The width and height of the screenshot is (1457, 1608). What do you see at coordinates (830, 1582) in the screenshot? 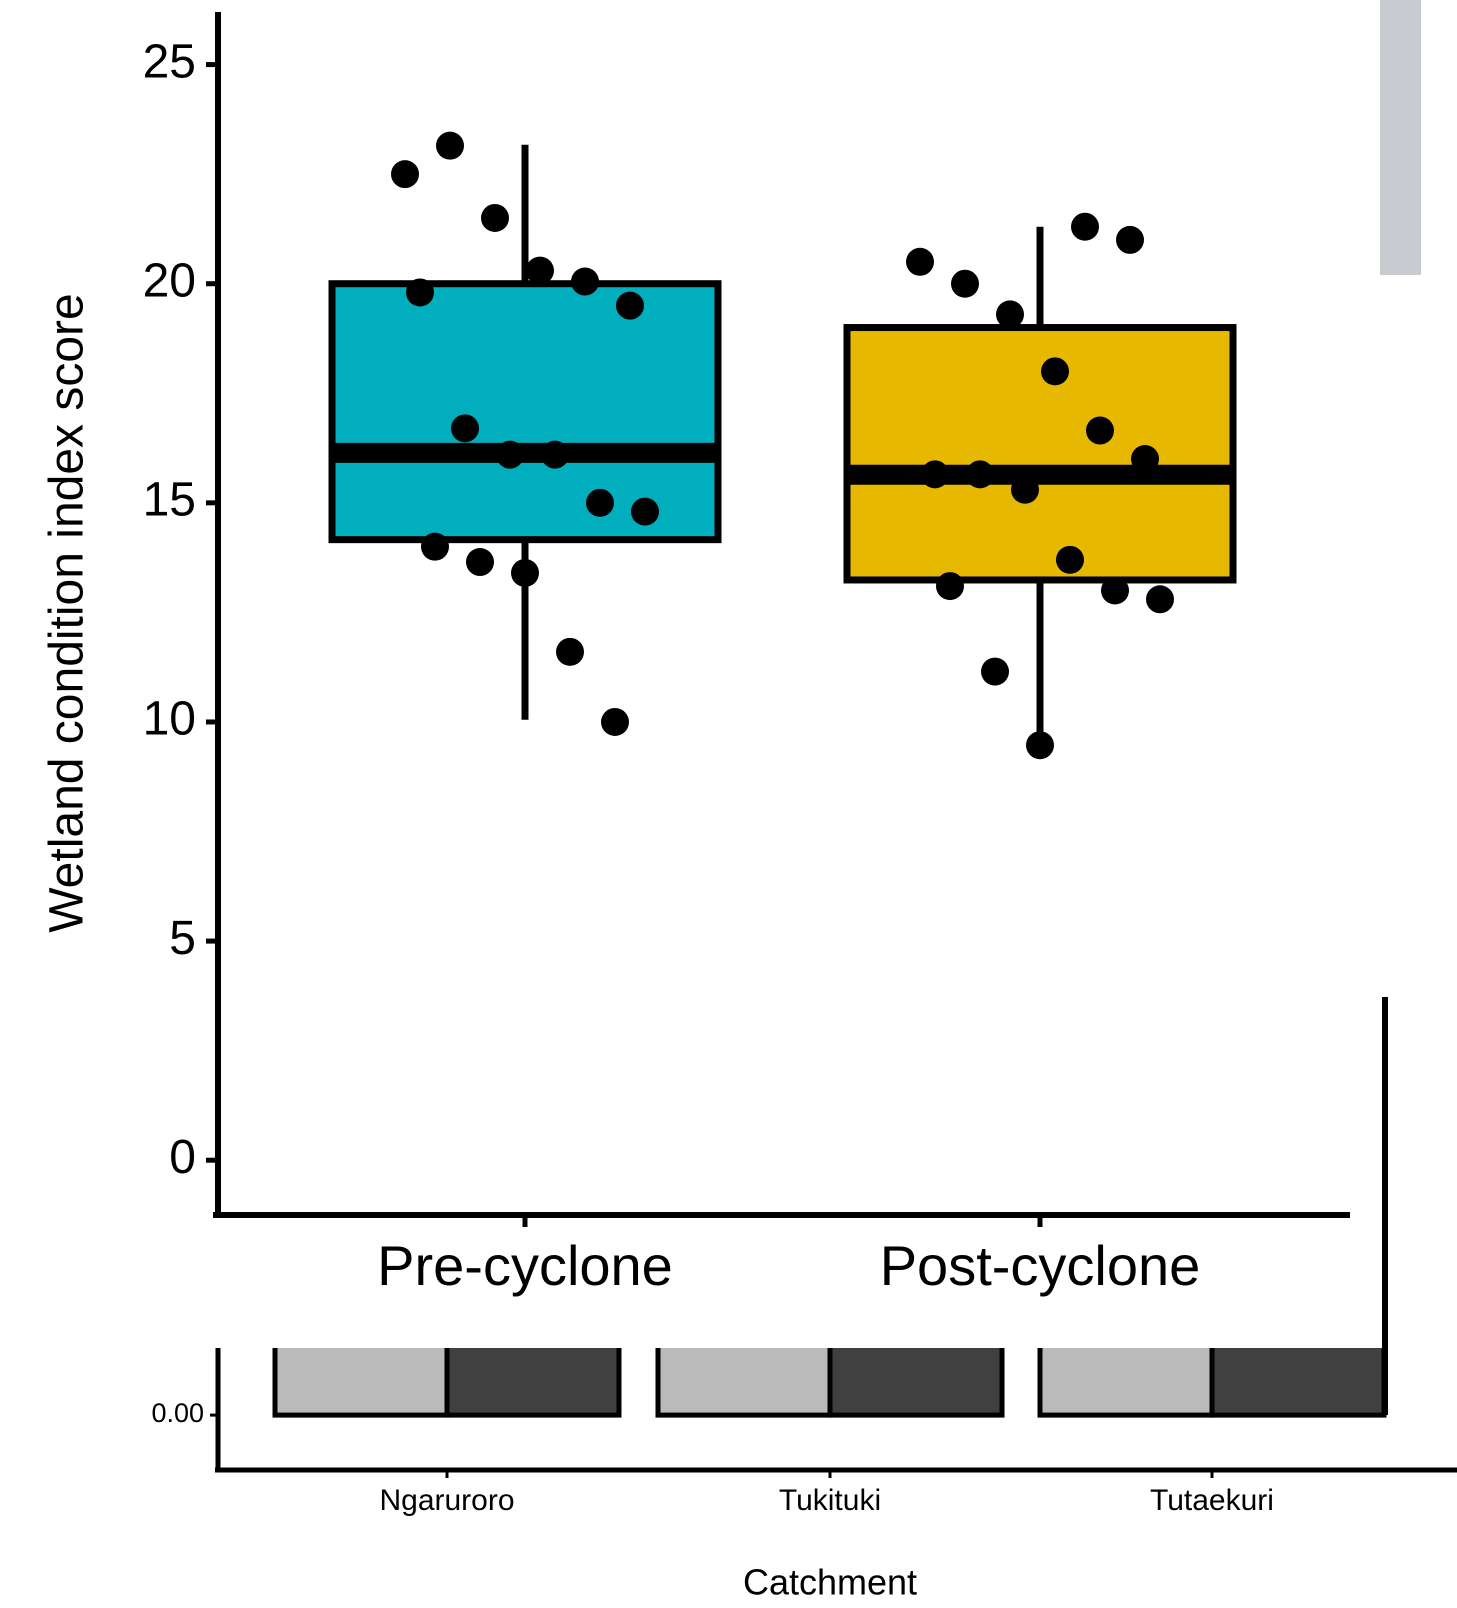
I see `x-axis-title: Catchment` at bounding box center [830, 1582].